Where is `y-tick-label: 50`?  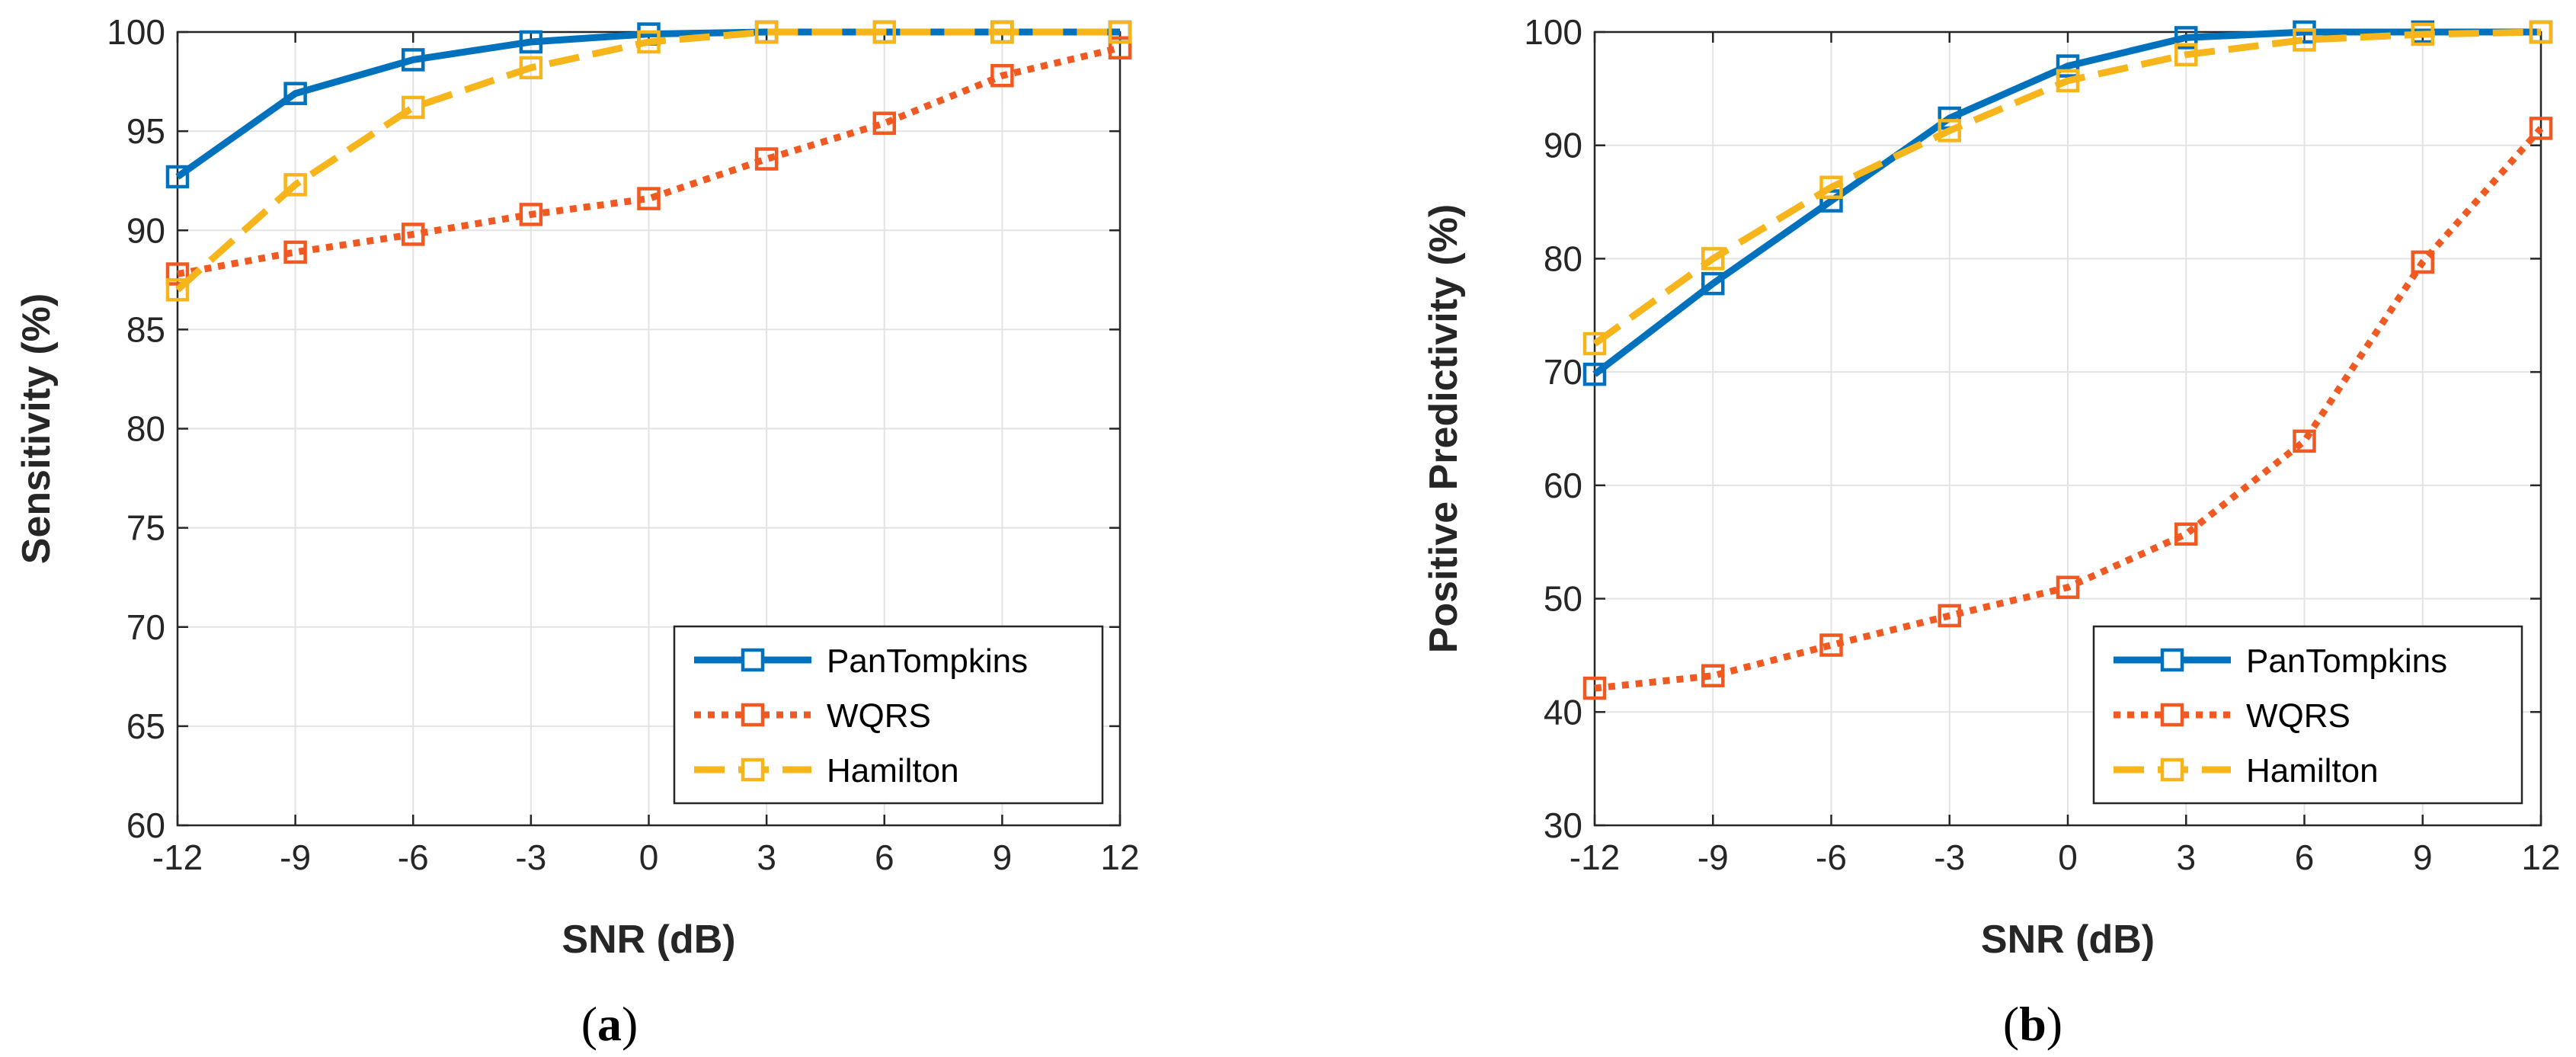
y-tick-label: 50 is located at coordinates (1563, 599).